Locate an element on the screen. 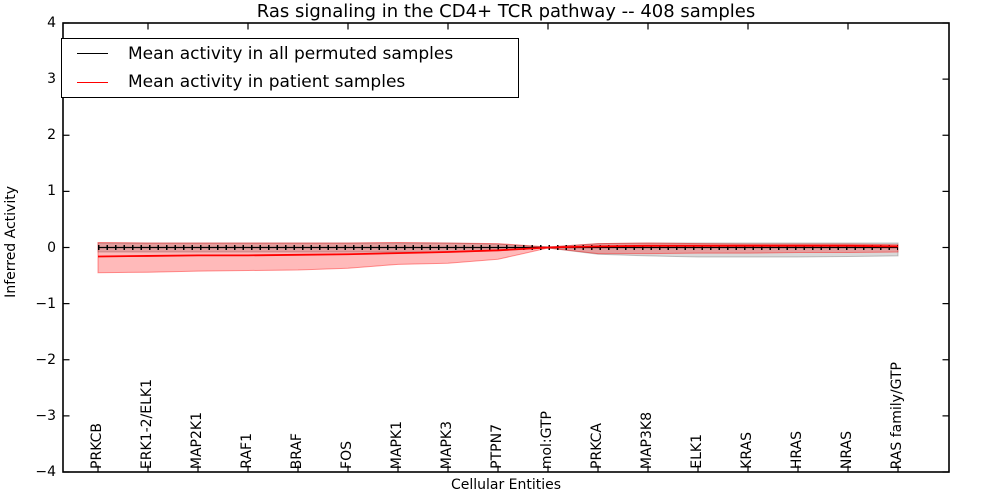 Image resolution: width=1000 pixels, height=500 pixels. patient-mean-line is located at coordinates (498, 251).